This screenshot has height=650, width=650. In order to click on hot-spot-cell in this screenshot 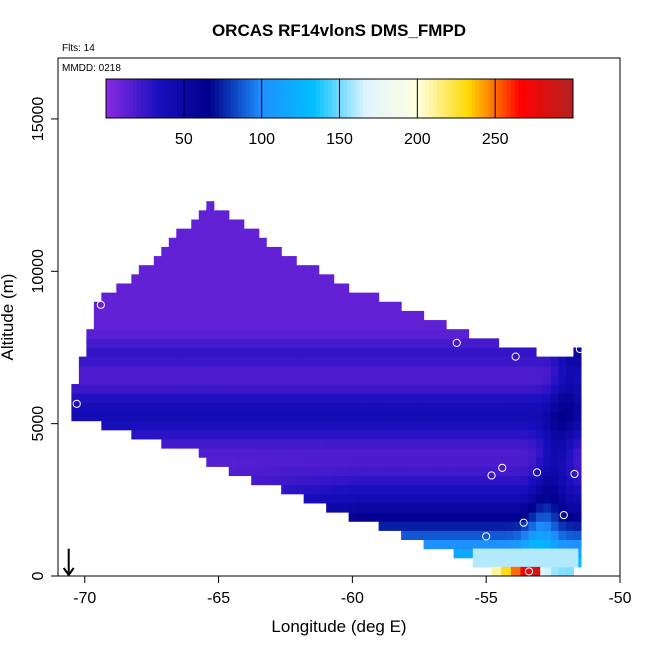, I will do `click(496, 571)`.